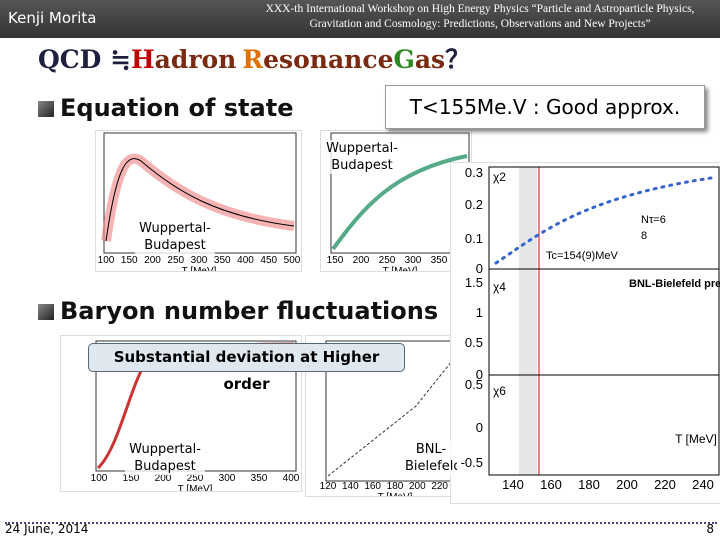 Image resolution: width=720 pixels, height=540 pixels. Describe the element at coordinates (177, 108) in the screenshot. I see `bullet-text: Equation of state` at that location.